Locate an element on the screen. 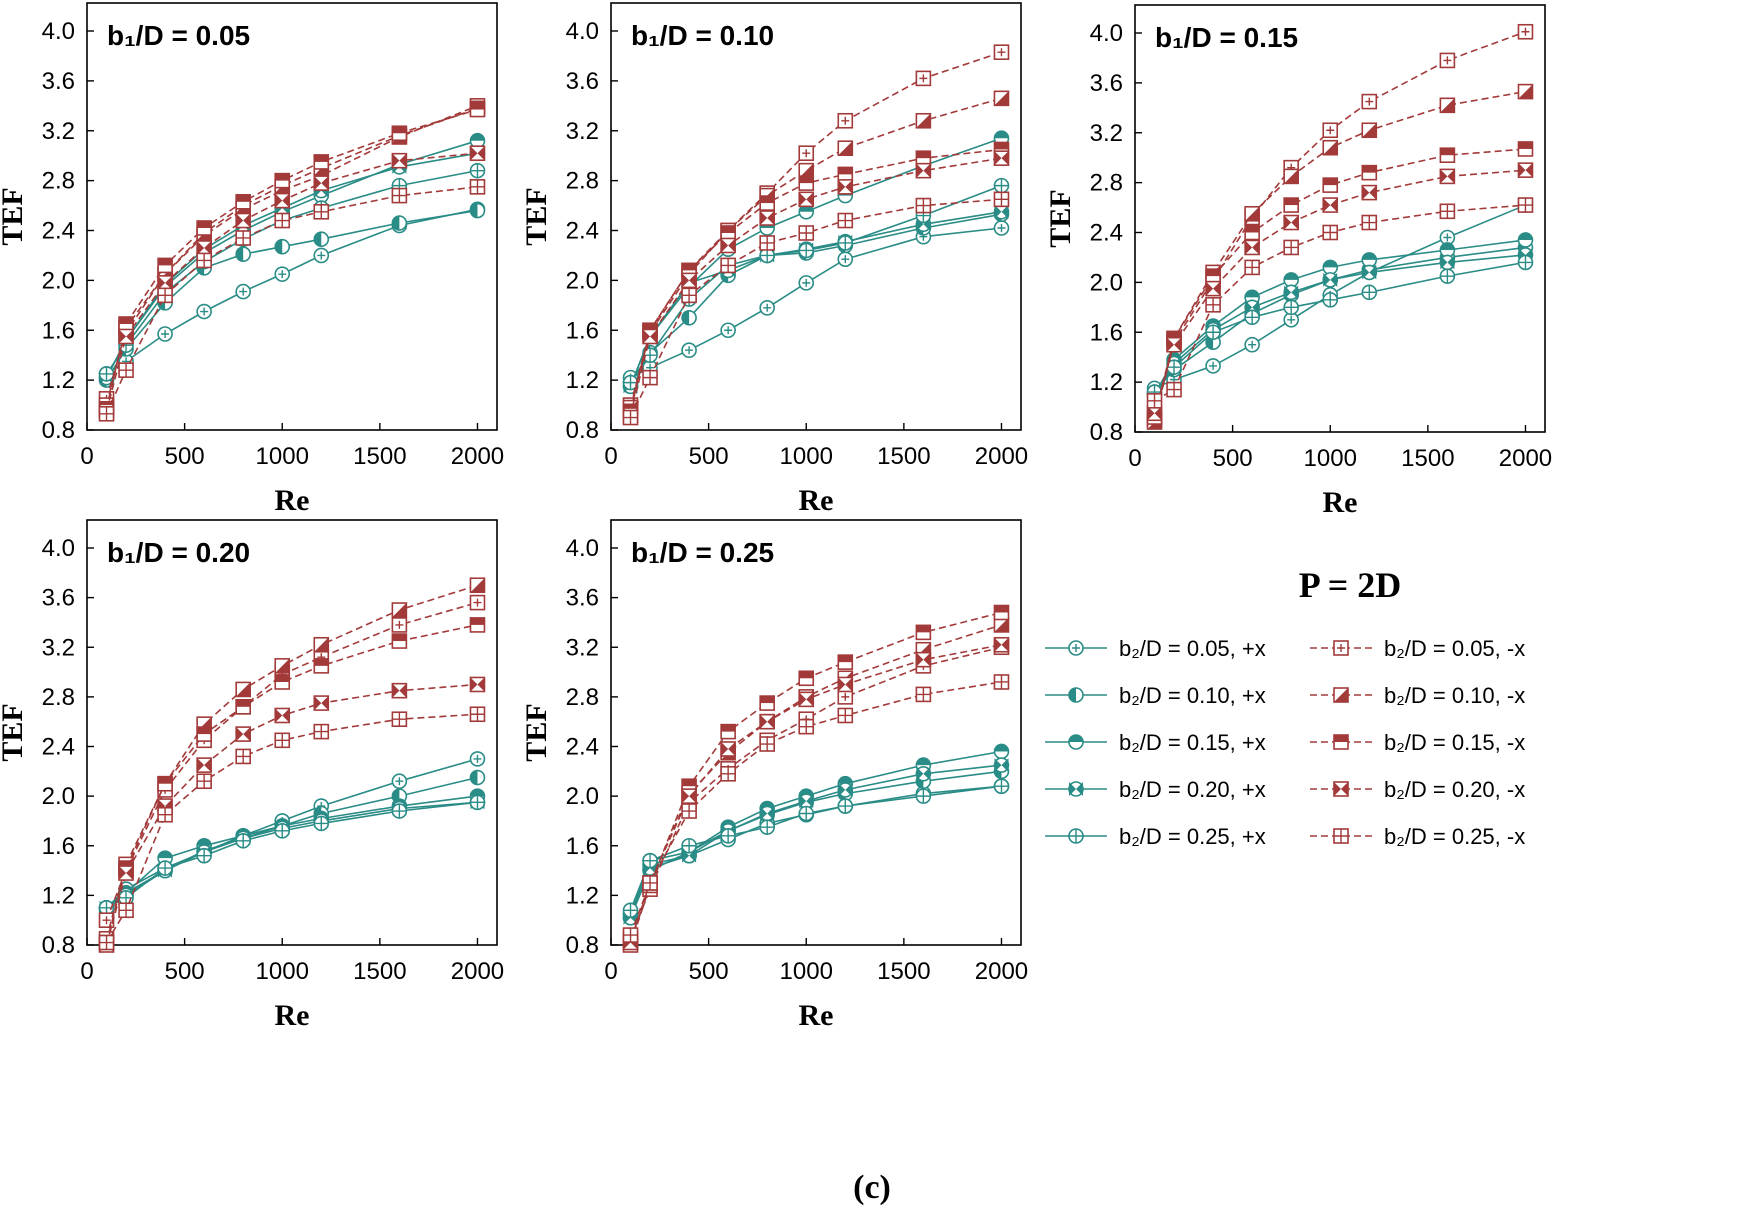 The image size is (1750, 1211). panel-title: b₁/D = 0.05 is located at coordinates (178, 35).